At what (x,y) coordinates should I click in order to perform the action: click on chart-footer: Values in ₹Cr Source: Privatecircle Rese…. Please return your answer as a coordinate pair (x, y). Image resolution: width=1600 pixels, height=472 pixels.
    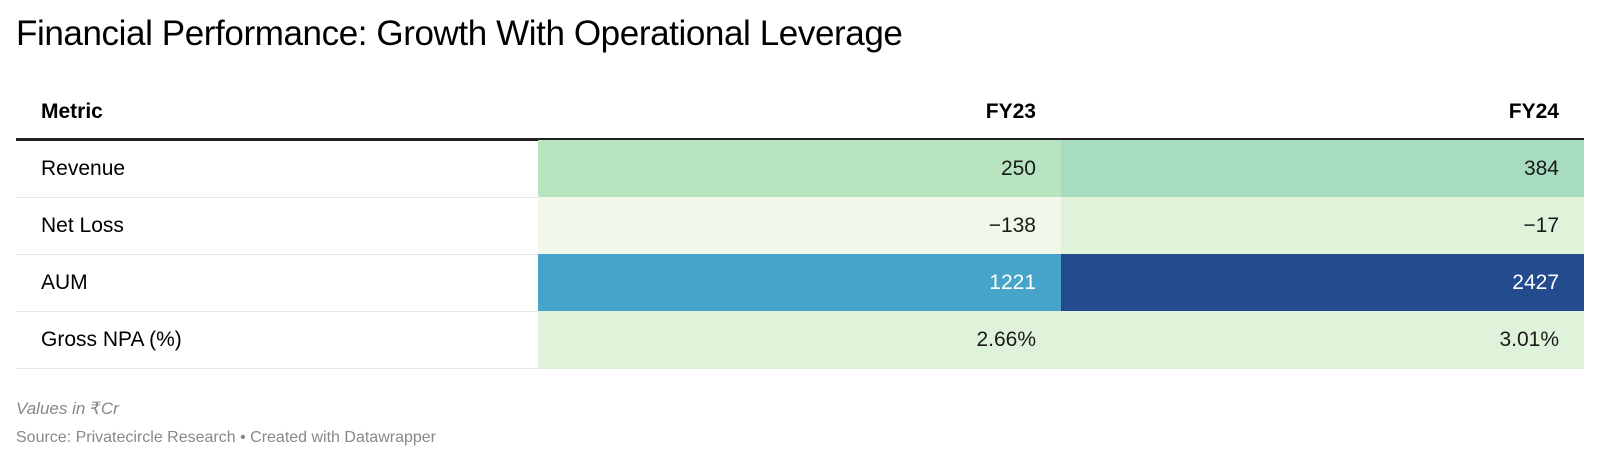
    Looking at the image, I should click on (226, 423).